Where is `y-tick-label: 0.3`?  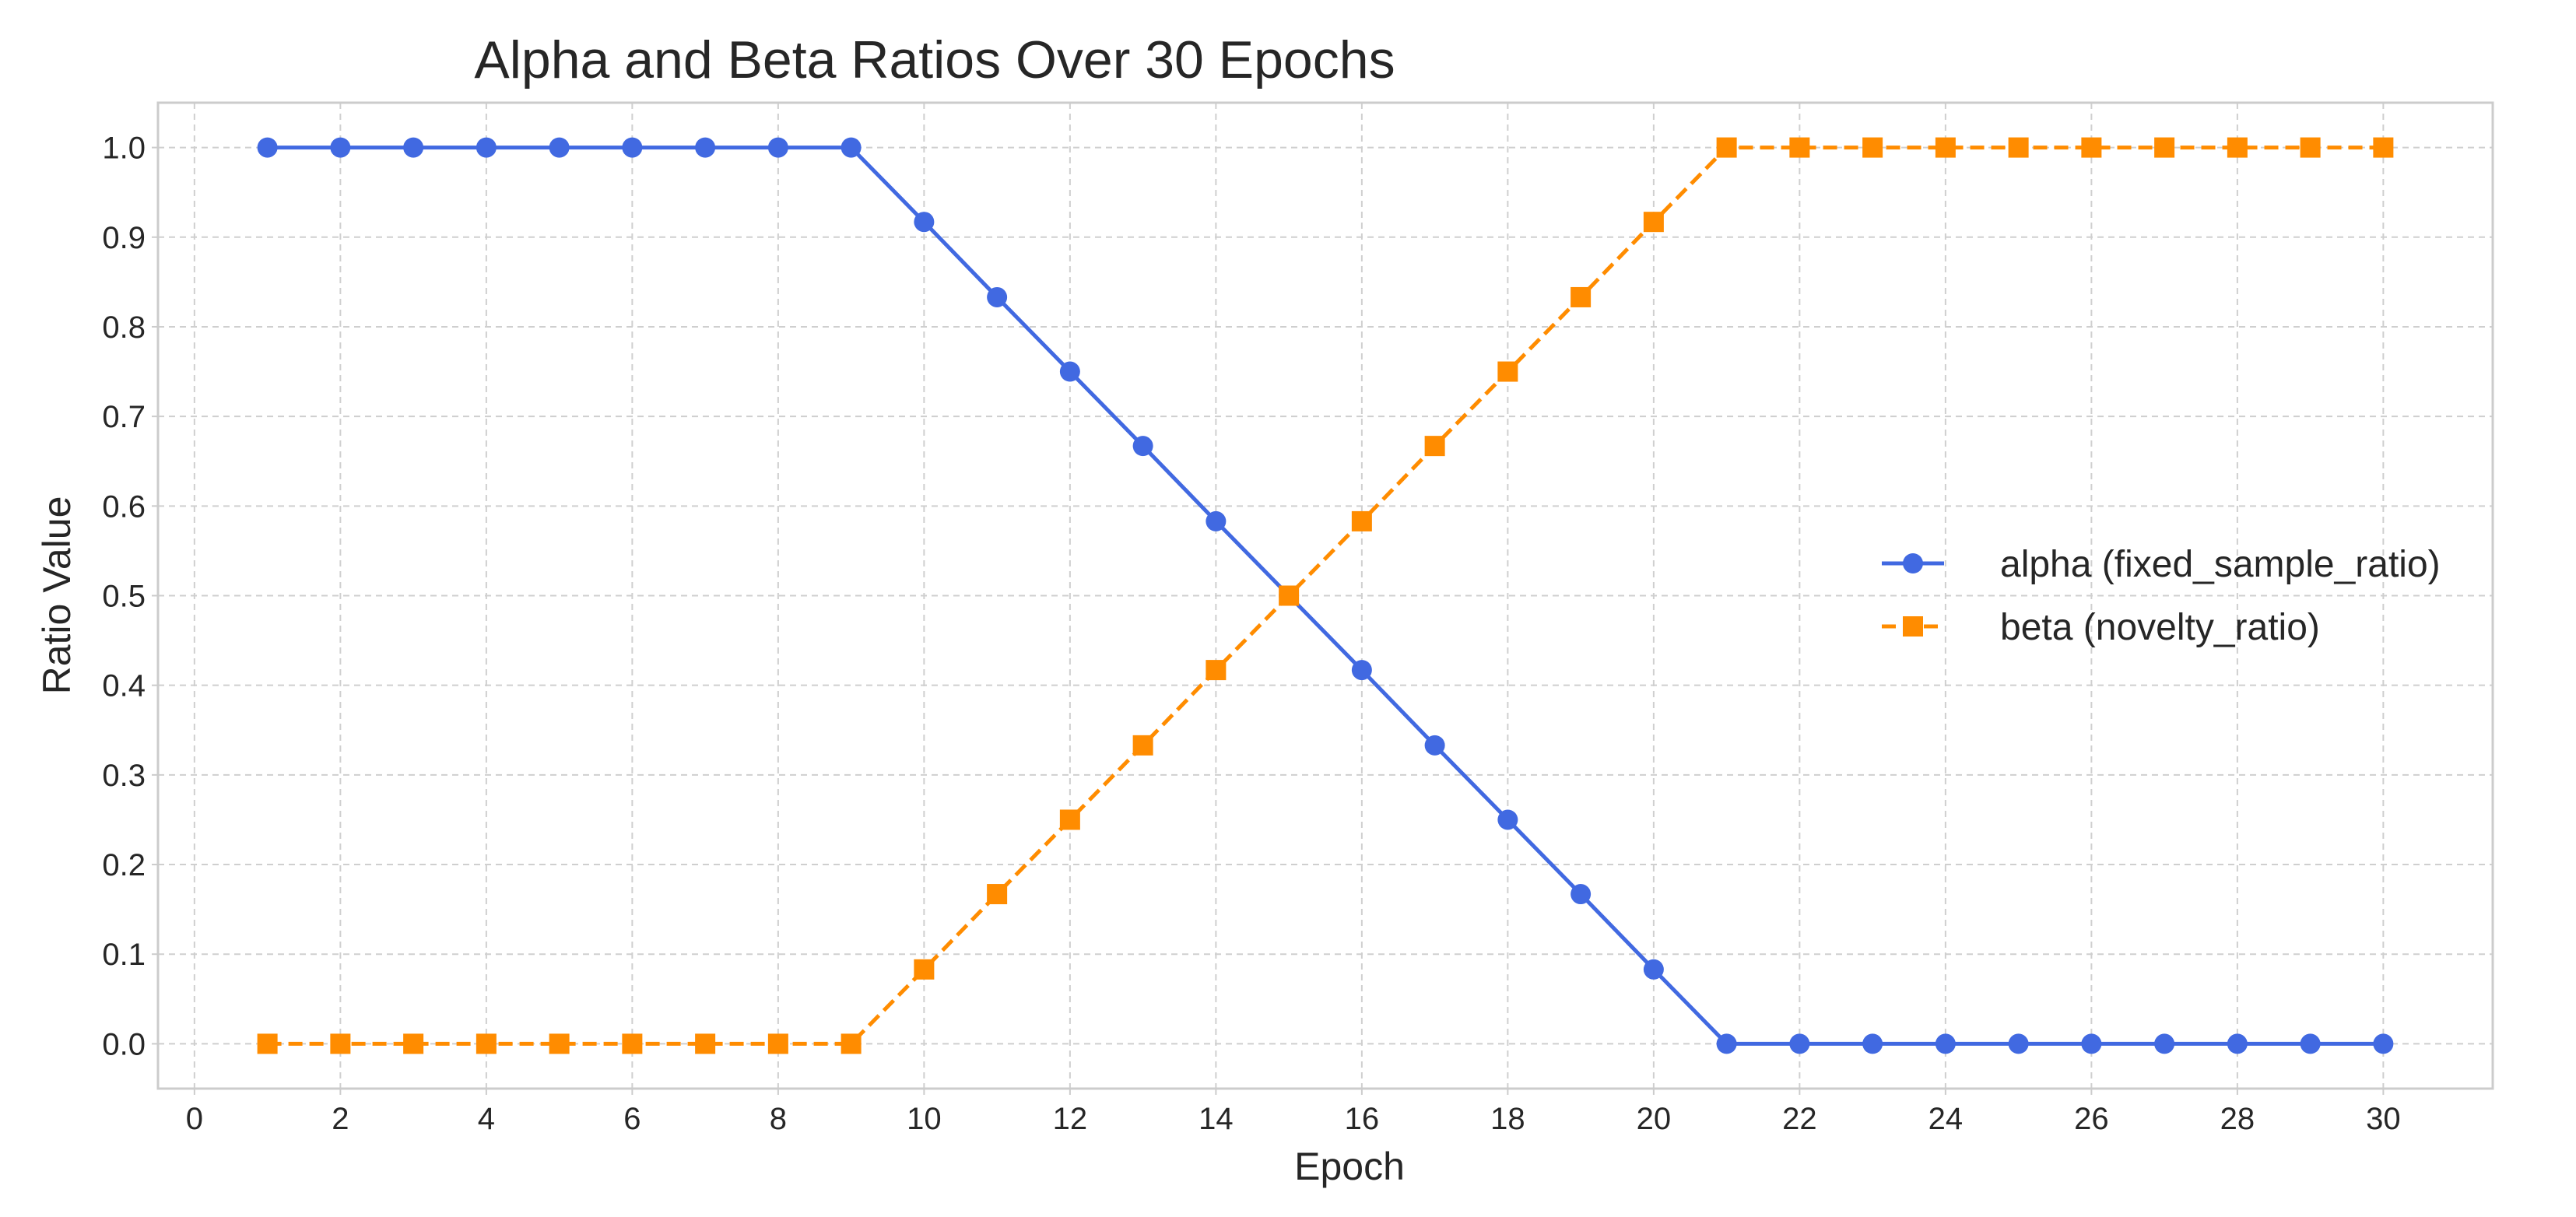 y-tick-label: 0.3 is located at coordinates (124, 776).